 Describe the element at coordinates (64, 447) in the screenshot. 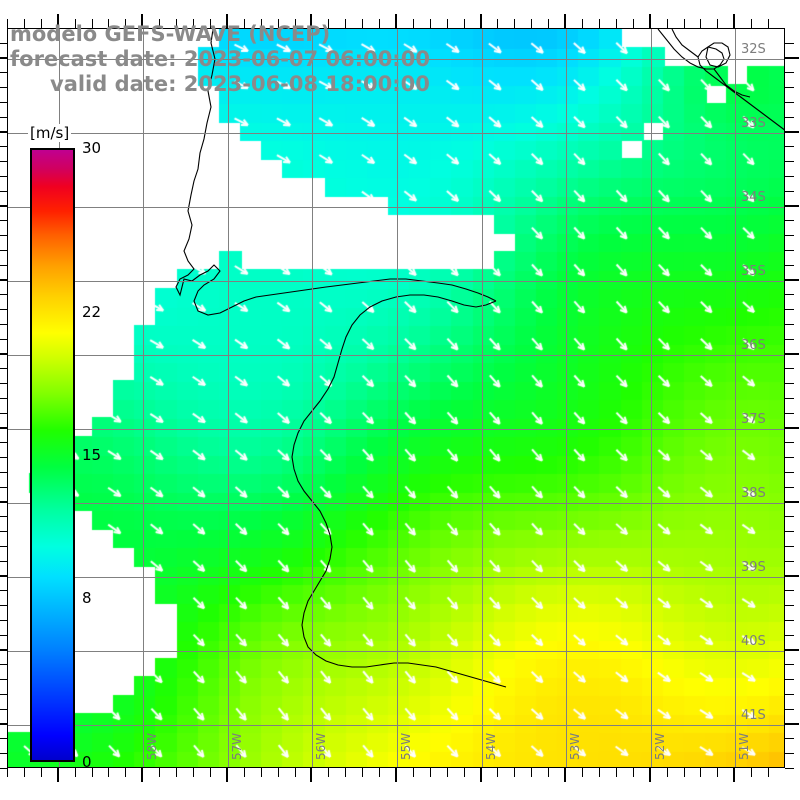

I see `colorbar: [m/s] 30 22 15 8 0` at that location.